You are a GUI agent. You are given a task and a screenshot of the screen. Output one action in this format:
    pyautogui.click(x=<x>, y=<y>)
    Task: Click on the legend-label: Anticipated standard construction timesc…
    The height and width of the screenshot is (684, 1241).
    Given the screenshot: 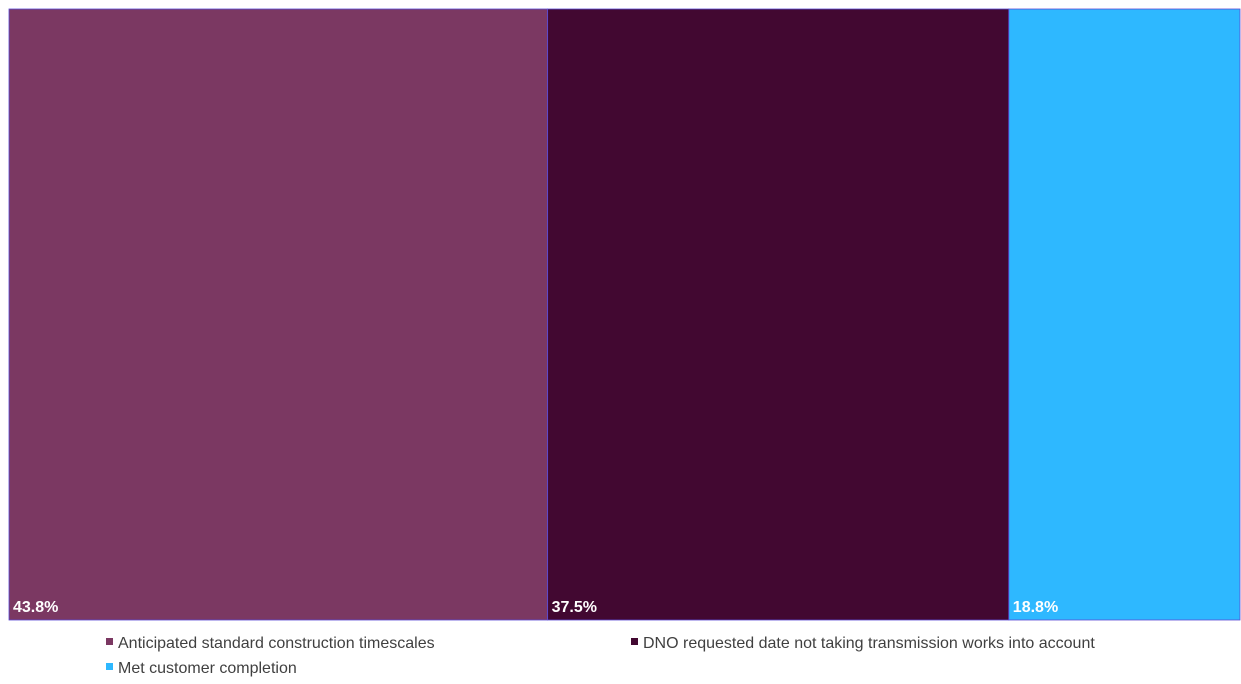 What is the action you would take?
    pyautogui.click(x=276, y=643)
    